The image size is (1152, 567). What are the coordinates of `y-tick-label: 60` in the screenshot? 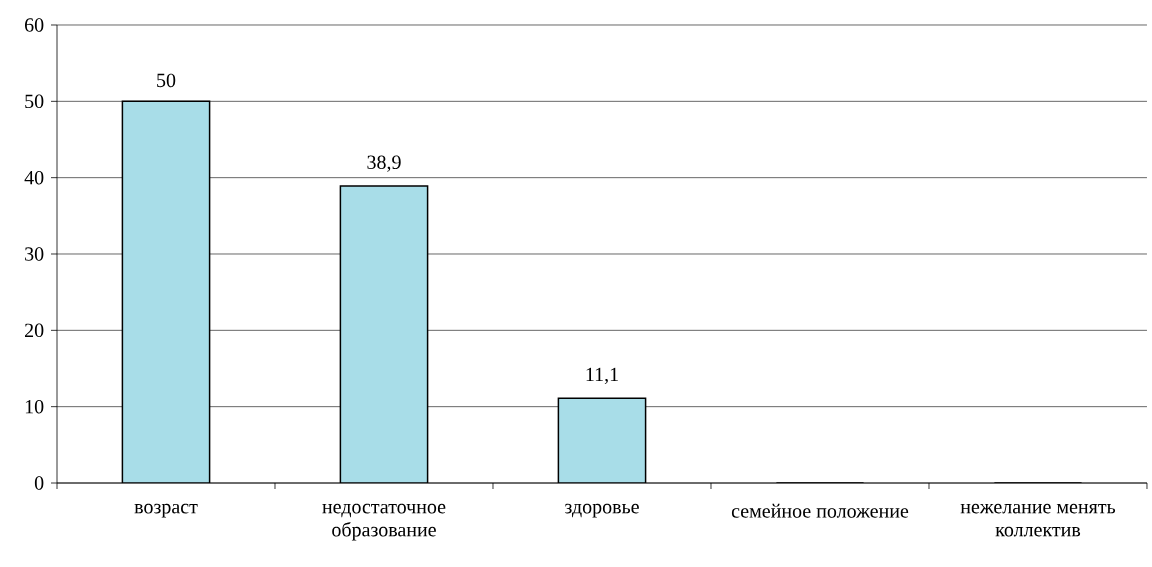 It's located at (34, 25).